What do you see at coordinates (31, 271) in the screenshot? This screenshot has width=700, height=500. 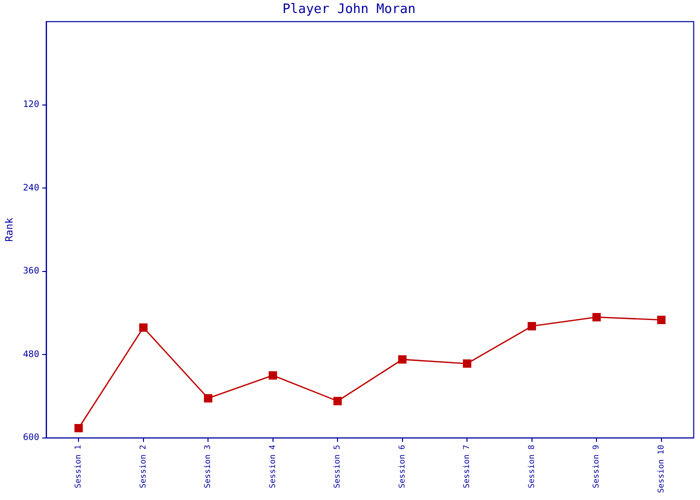 I see `y-tick-label: 360` at bounding box center [31, 271].